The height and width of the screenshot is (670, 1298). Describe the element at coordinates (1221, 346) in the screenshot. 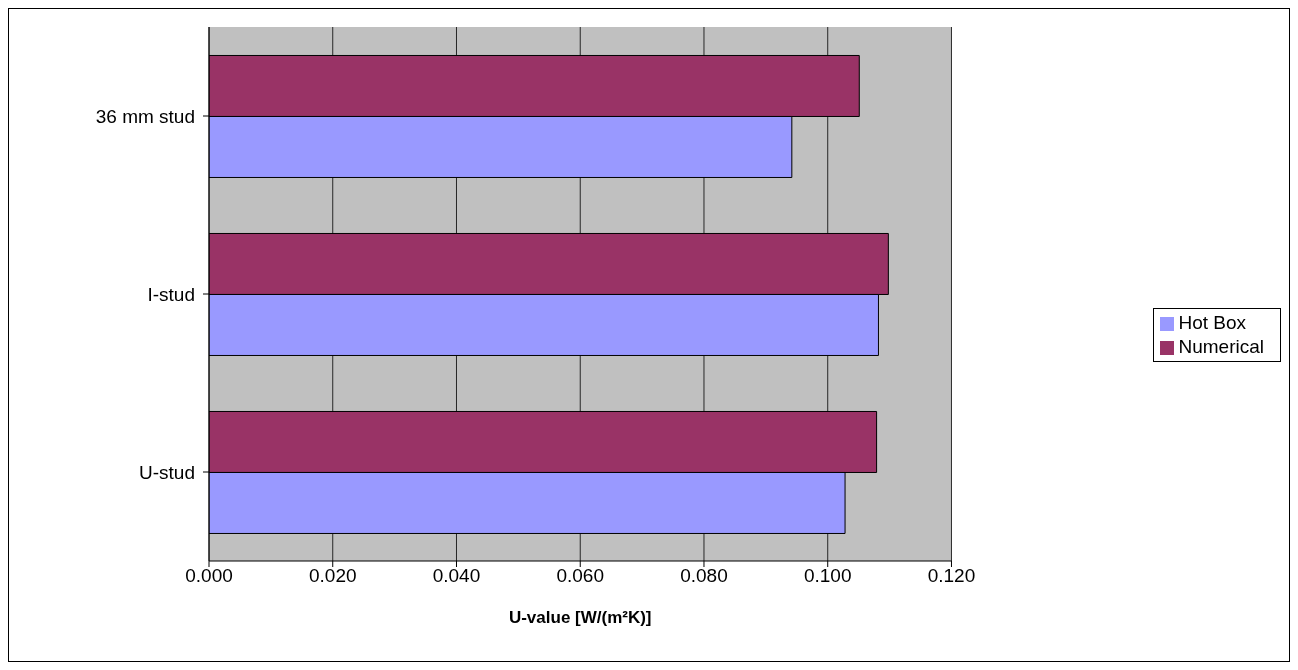

I see `legend-label: Numerical` at that location.